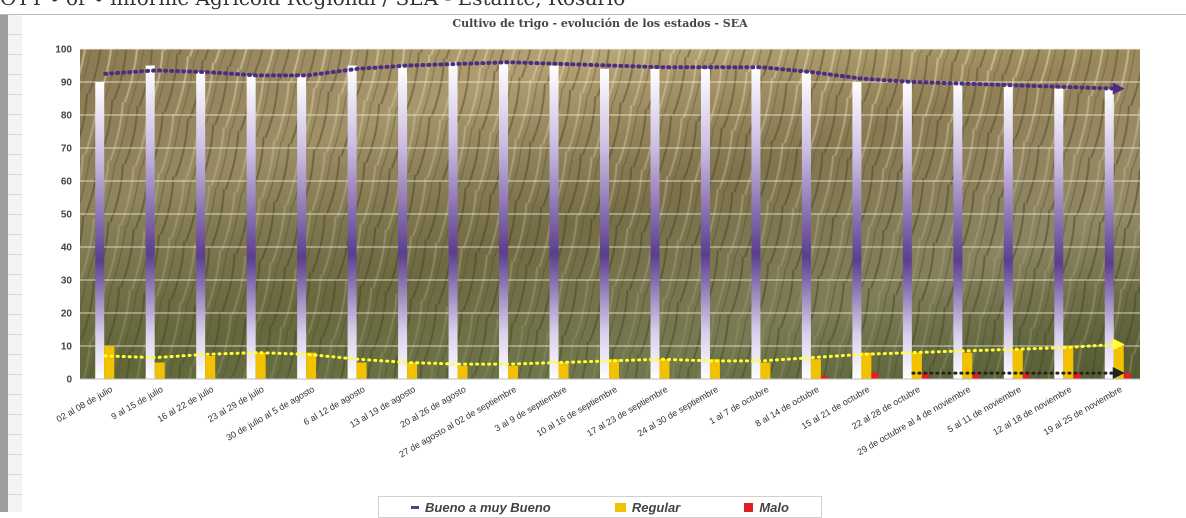 This screenshot has width=1186, height=518. I want to click on legend-swatch-regular, so click(620, 507).